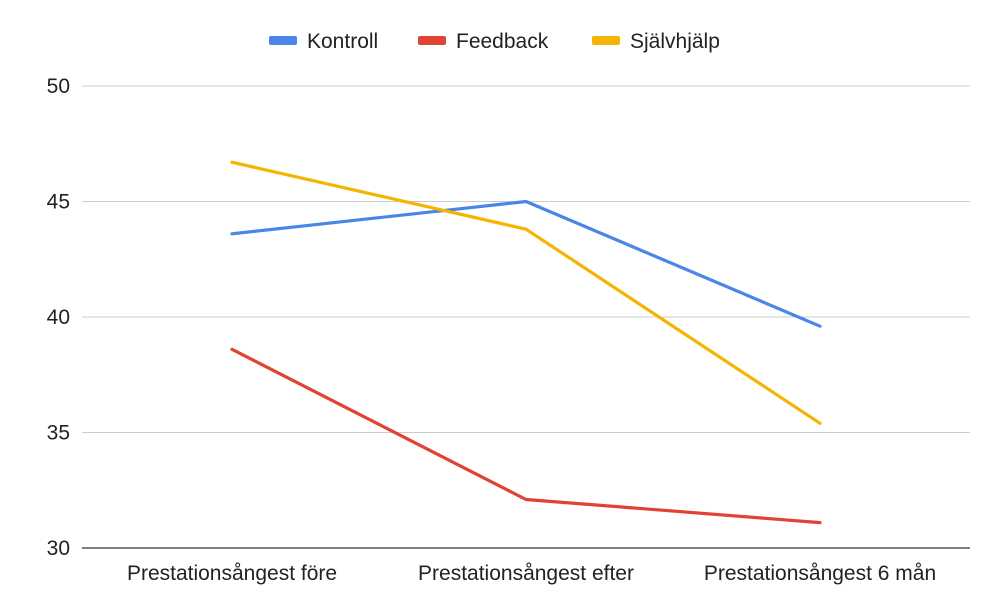  I want to click on y-tick-label: 30, so click(58, 548).